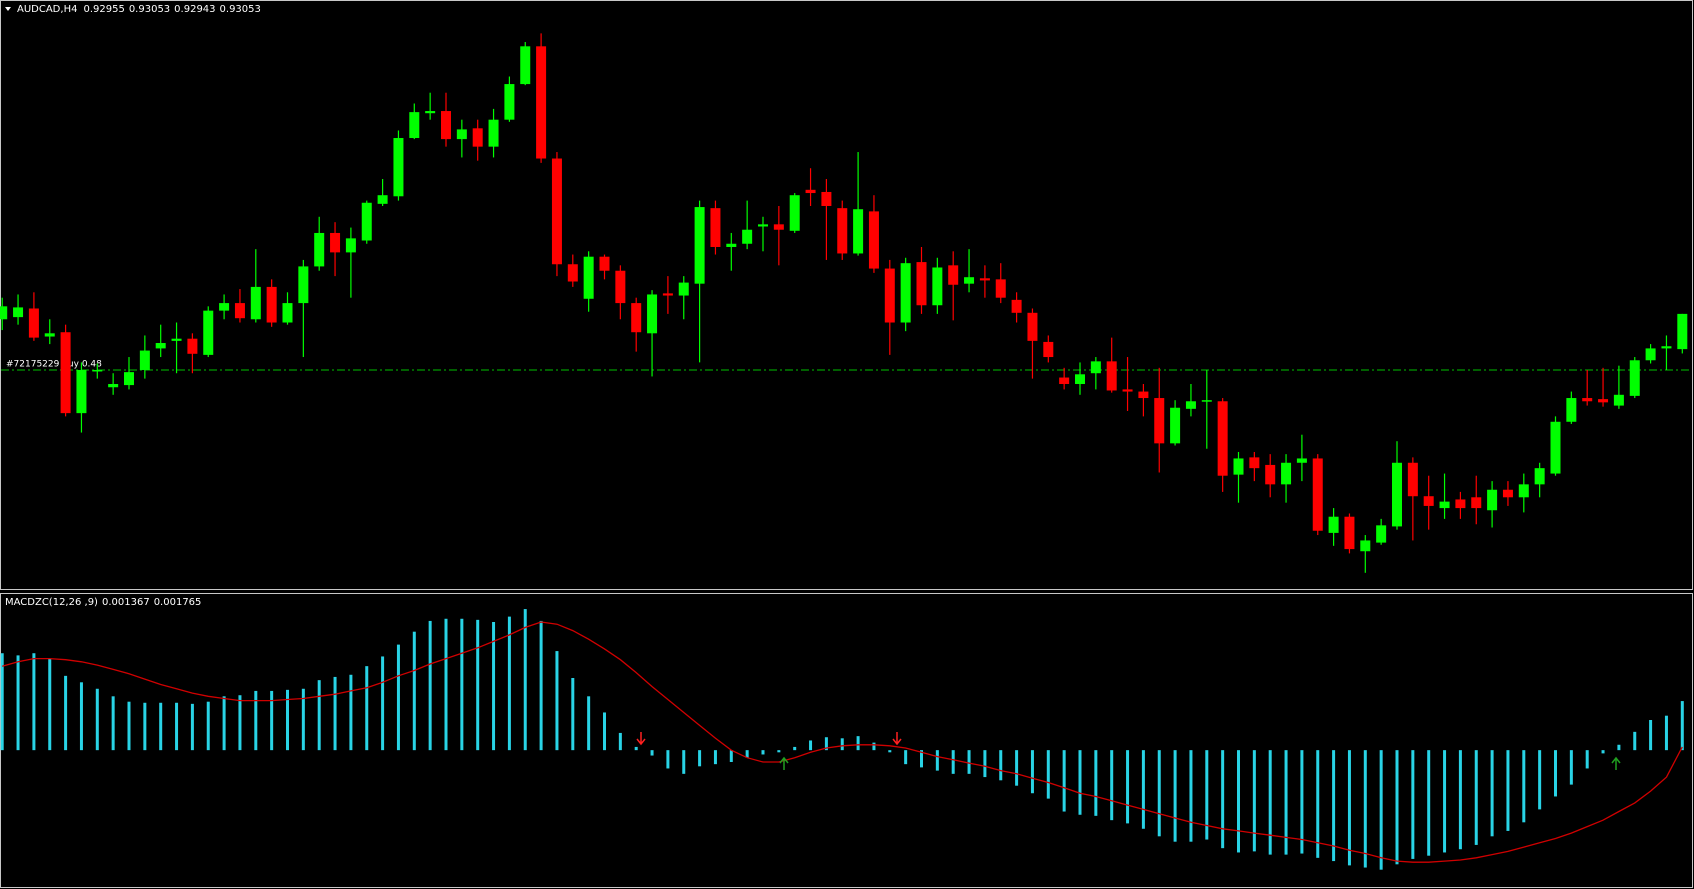  What do you see at coordinates (149, 9) in the screenshot?
I see `high-readout: 0.93053` at bounding box center [149, 9].